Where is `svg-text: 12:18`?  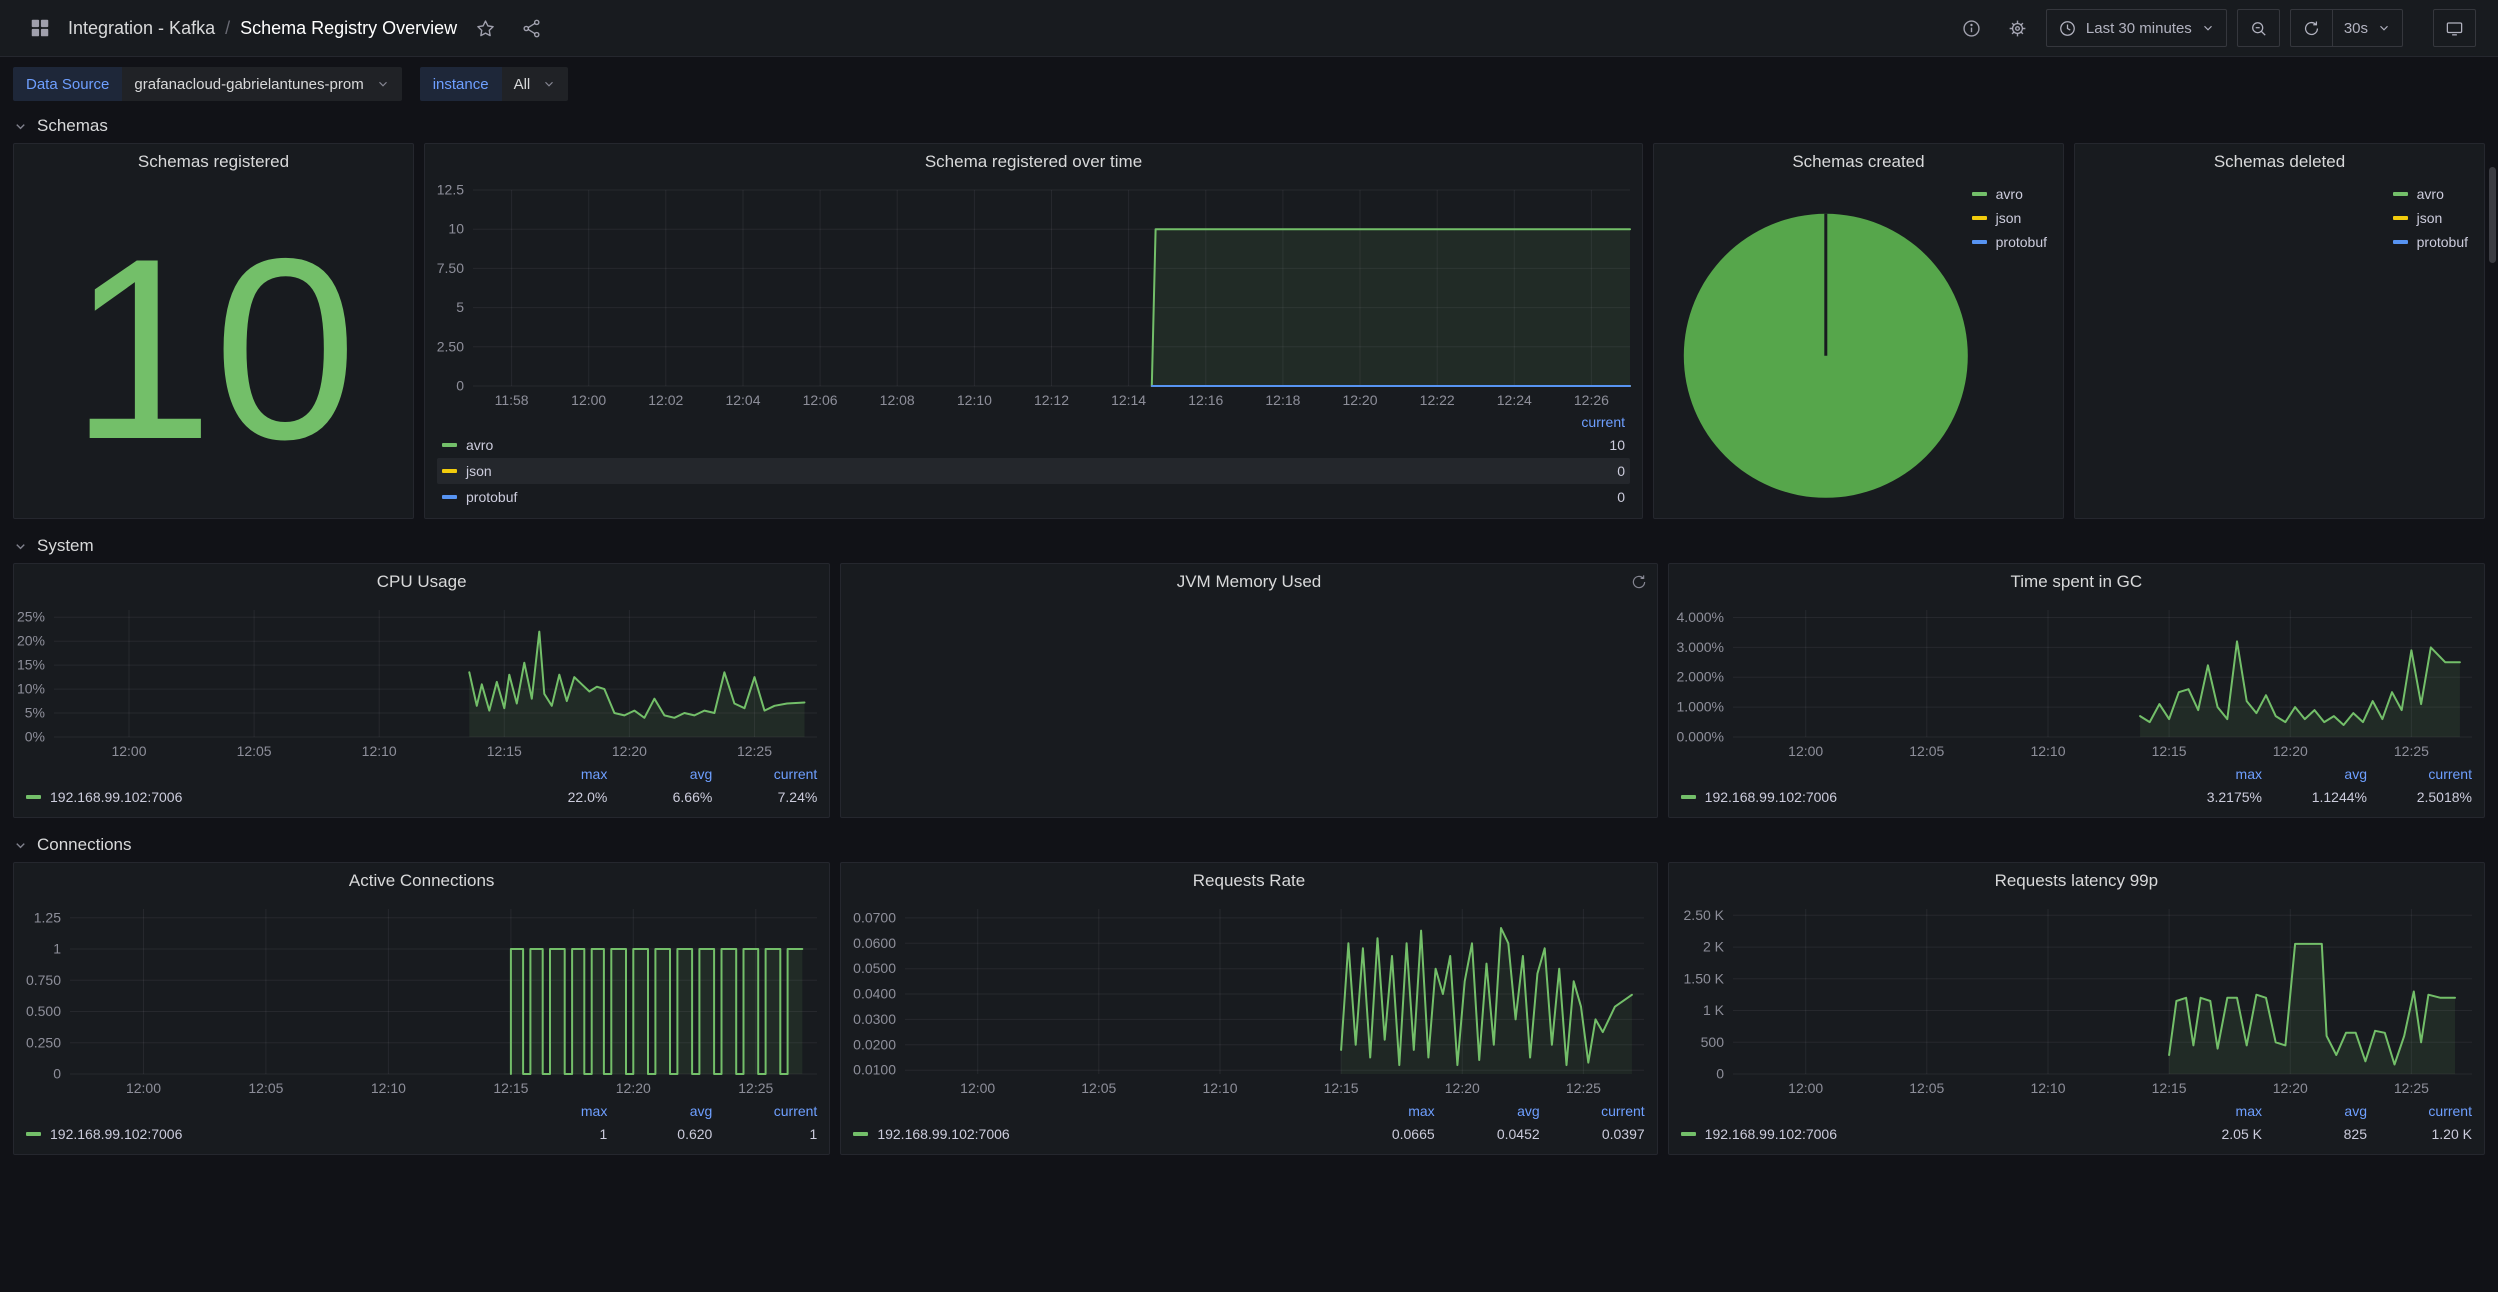 svg-text: 12:18 is located at coordinates (1282, 400).